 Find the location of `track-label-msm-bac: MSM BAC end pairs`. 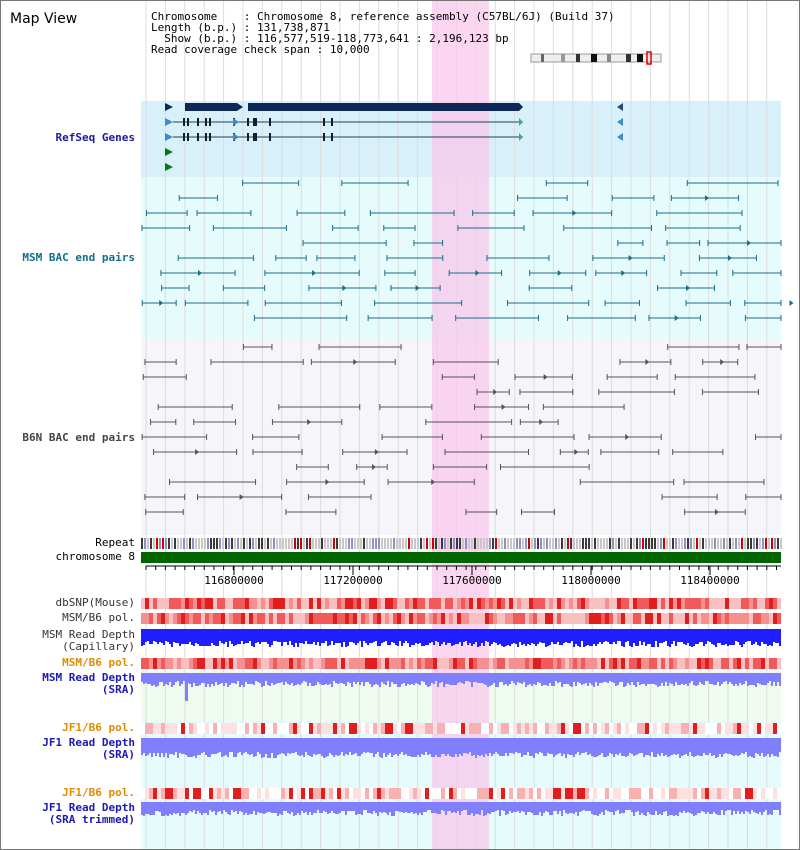

track-label-msm-bac: MSM BAC end pairs is located at coordinates (78, 257).